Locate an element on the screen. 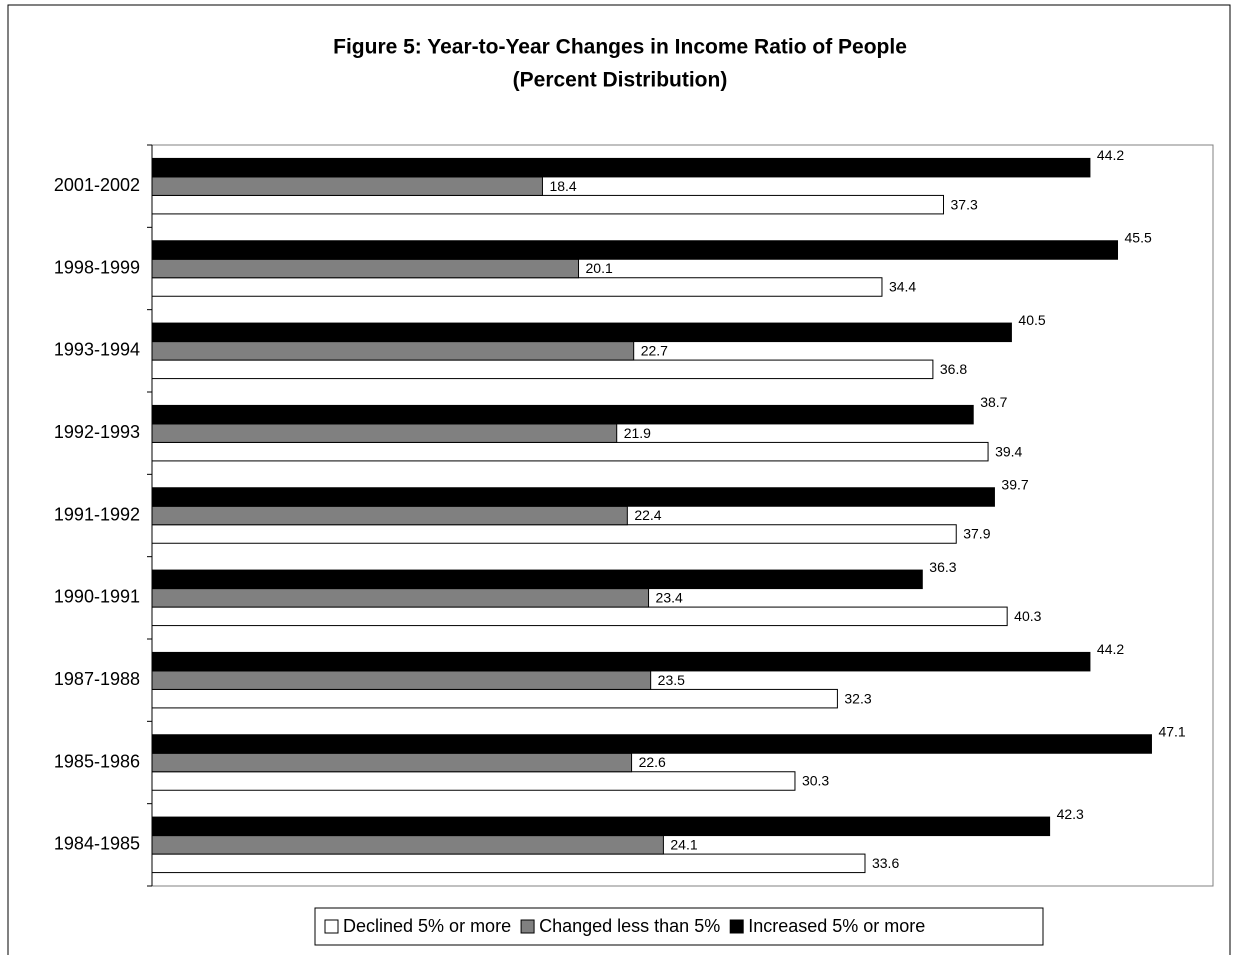  data-label: 24.1 is located at coordinates (683, 845).